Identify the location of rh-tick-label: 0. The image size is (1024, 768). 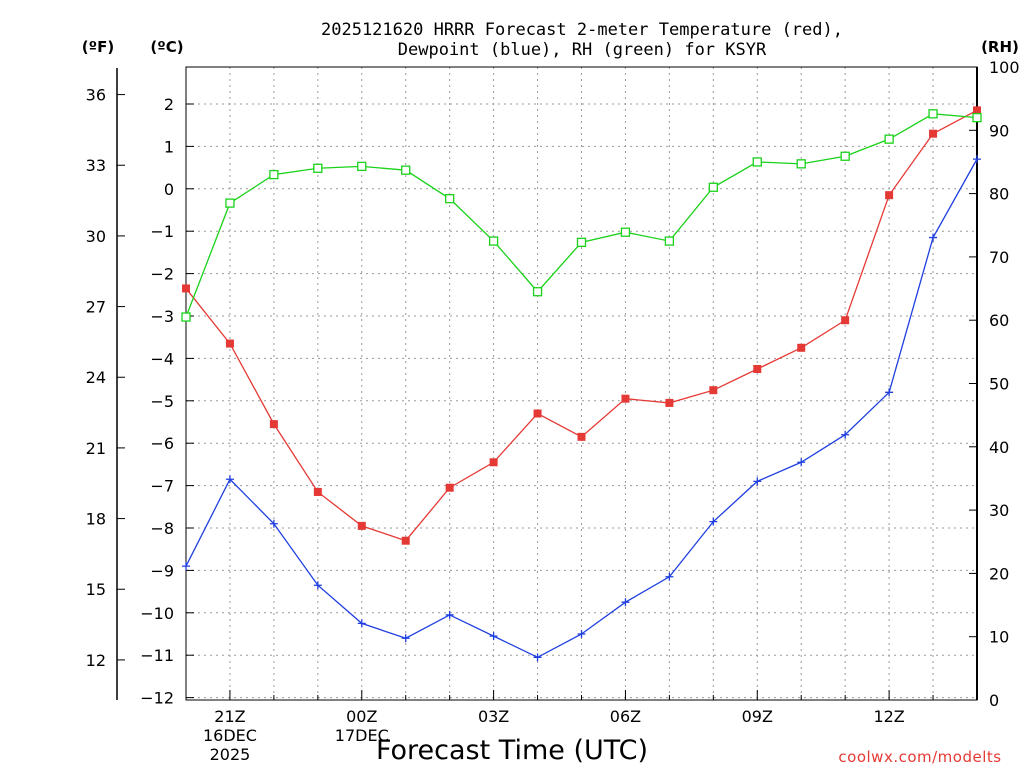
(994, 700).